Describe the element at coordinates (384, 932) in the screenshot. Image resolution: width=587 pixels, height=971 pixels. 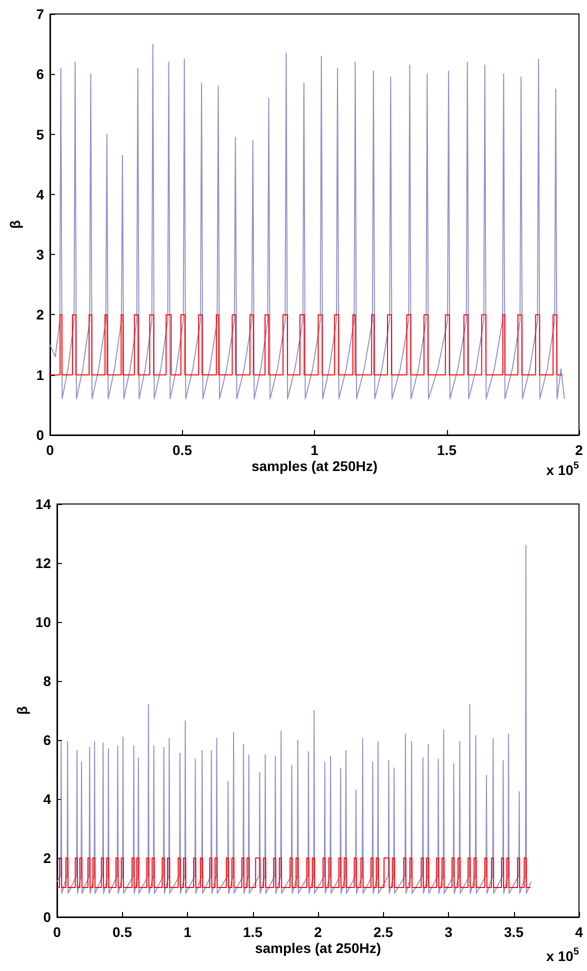
I see `x-tick-label: 2.5` at that location.